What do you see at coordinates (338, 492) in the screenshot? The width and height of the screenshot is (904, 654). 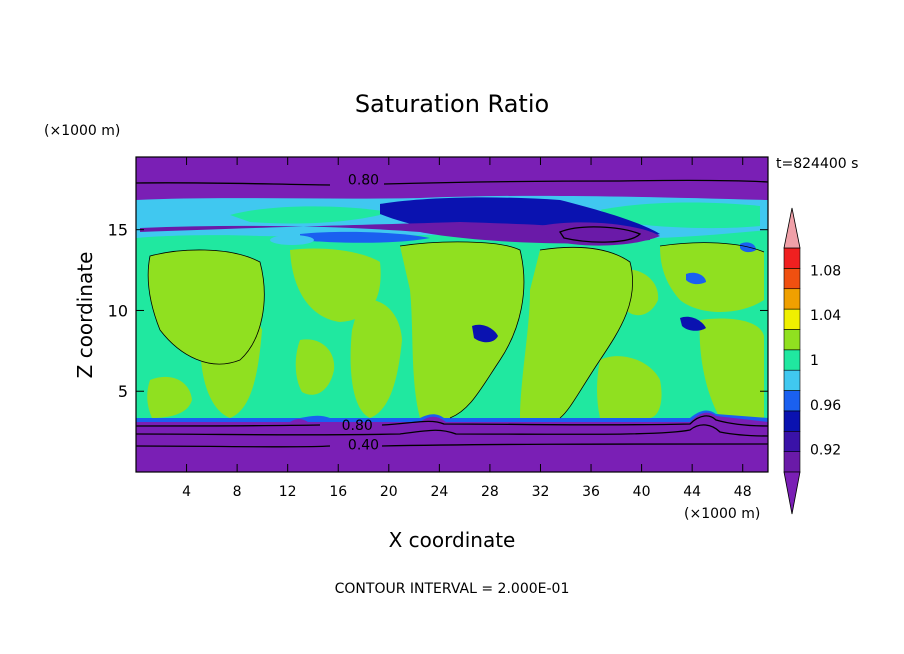 I see `x-tick-label: 16` at bounding box center [338, 492].